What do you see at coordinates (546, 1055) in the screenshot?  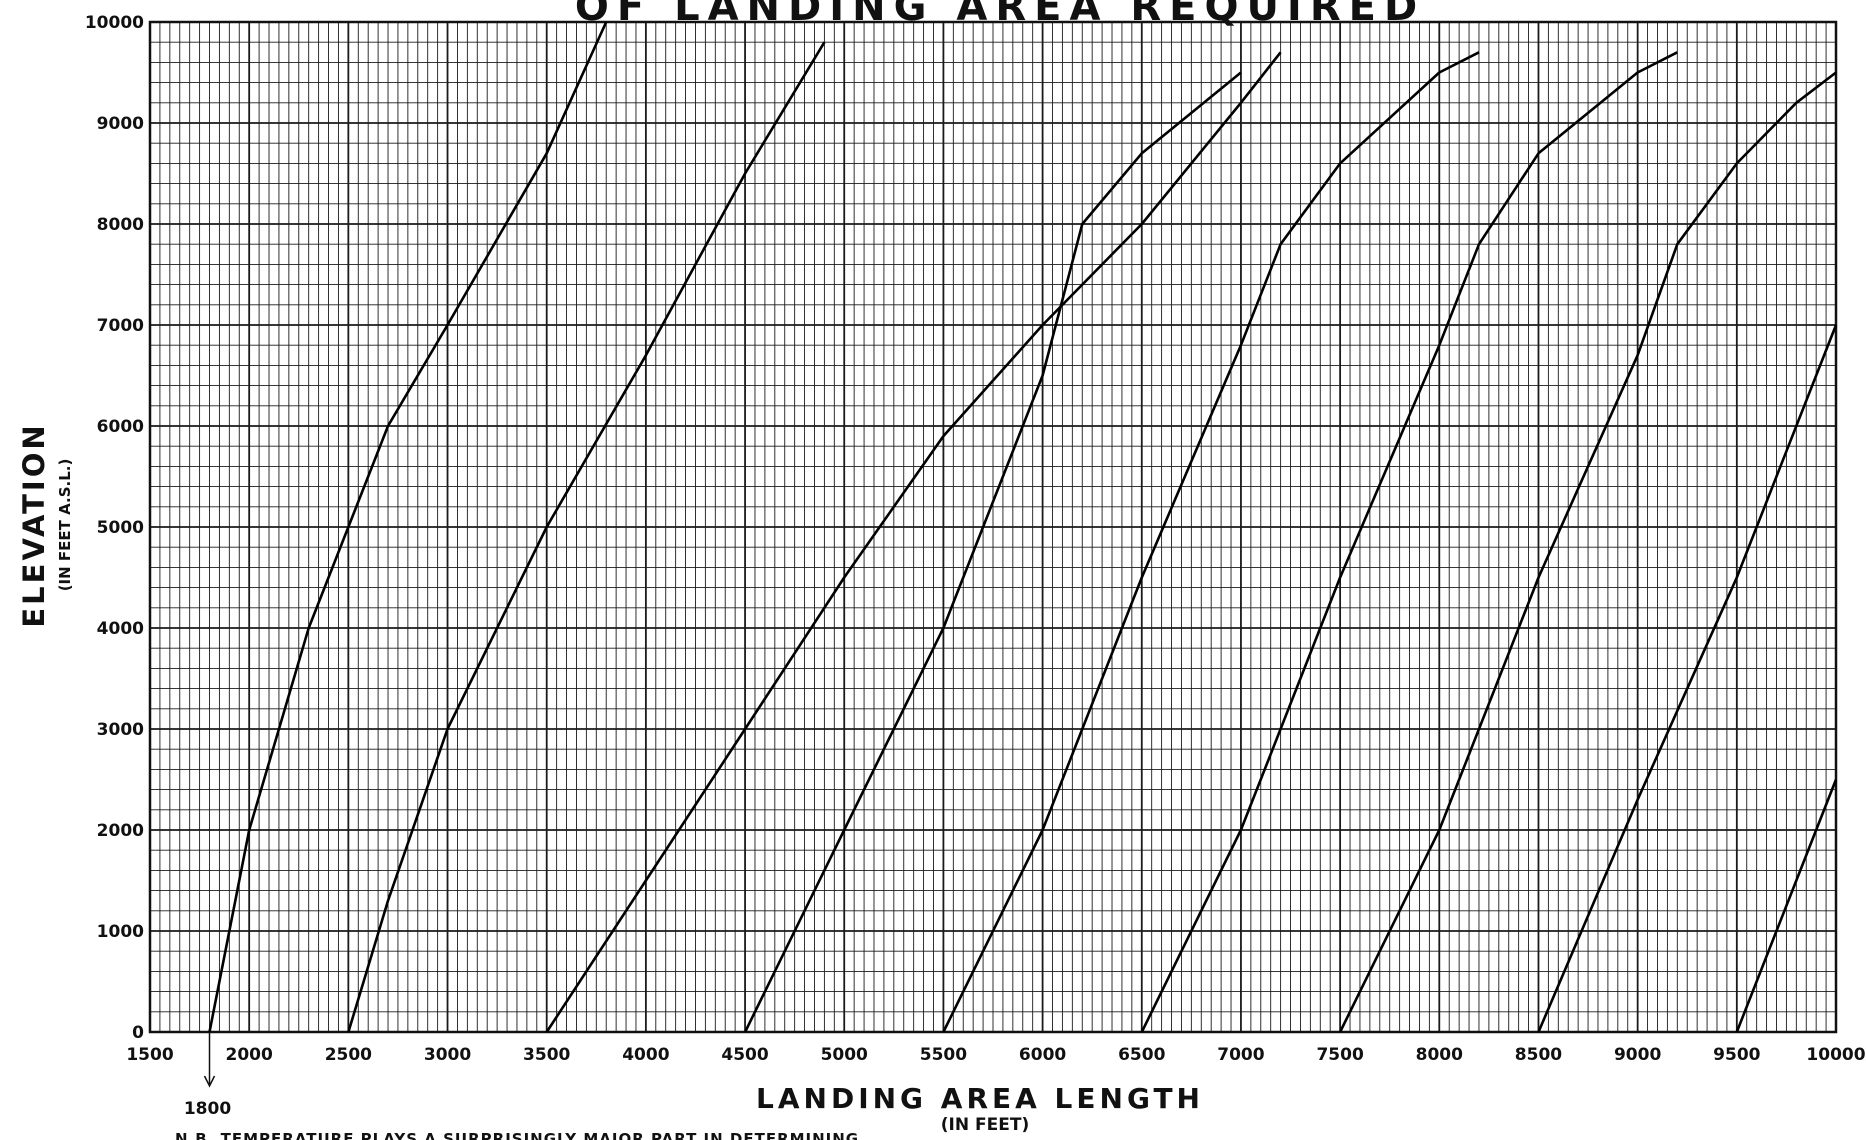 I see `x-tick-label: 3500` at bounding box center [546, 1055].